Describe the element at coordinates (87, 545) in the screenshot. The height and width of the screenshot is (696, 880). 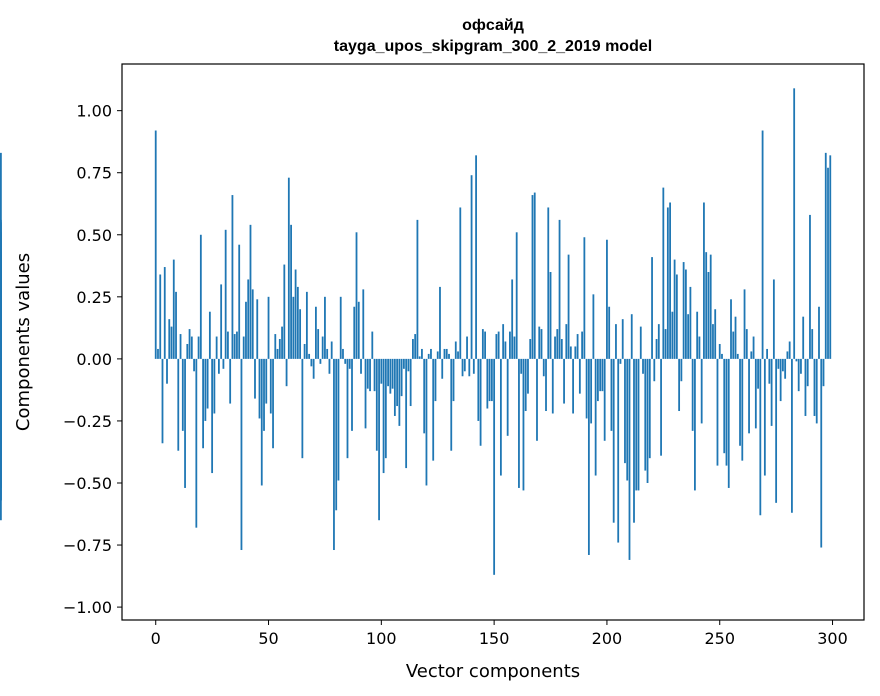
I see `y-tick-label: −0.75` at that location.